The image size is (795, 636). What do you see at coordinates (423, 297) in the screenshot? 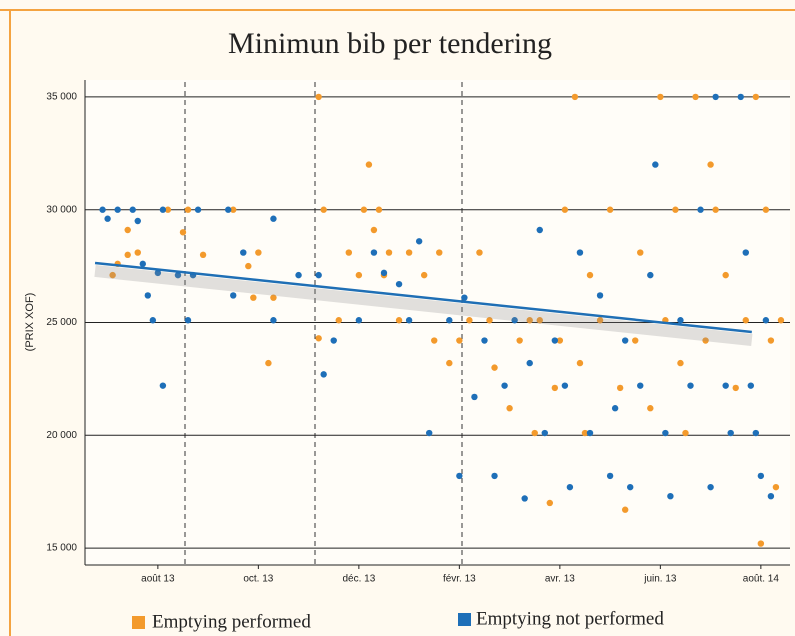
I see `trend-line` at bounding box center [423, 297].